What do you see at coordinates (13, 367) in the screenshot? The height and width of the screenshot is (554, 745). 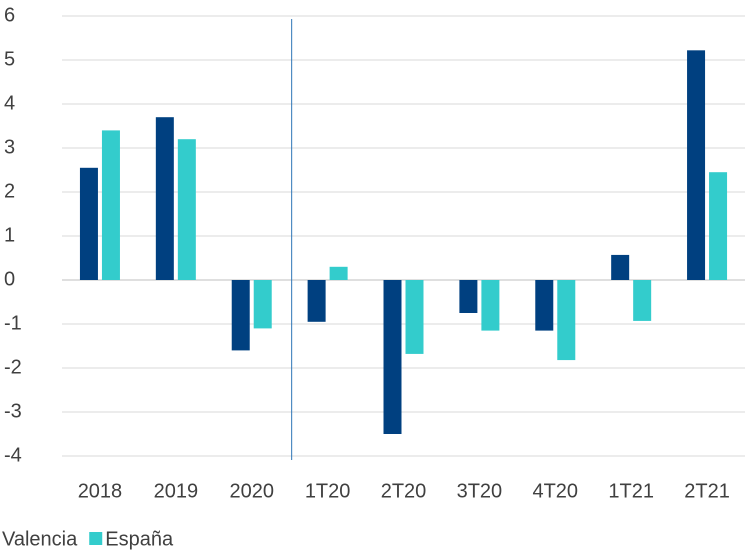 I see `y-tick-label: -2` at bounding box center [13, 367].